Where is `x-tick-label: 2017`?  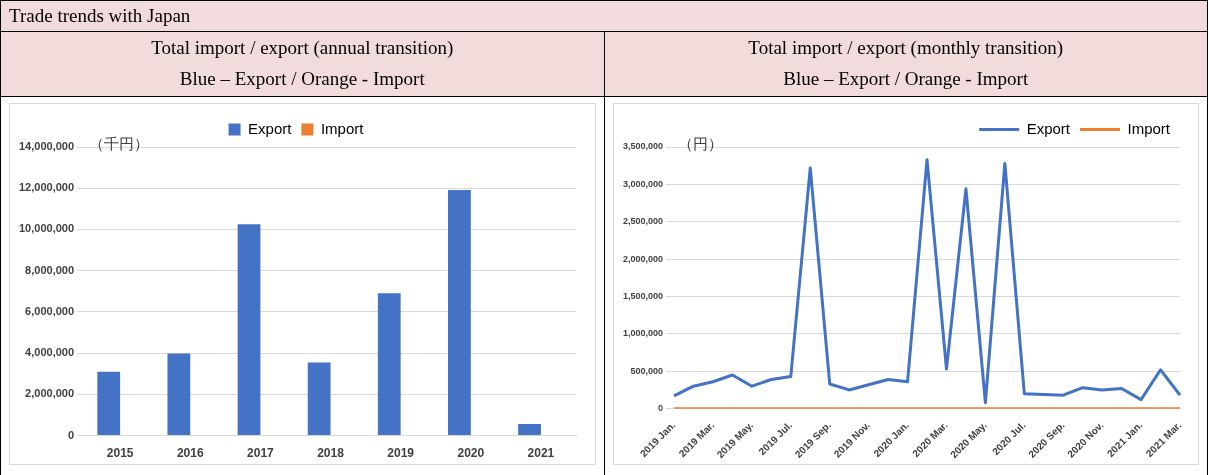
x-tick-label: 2017 is located at coordinates (261, 453).